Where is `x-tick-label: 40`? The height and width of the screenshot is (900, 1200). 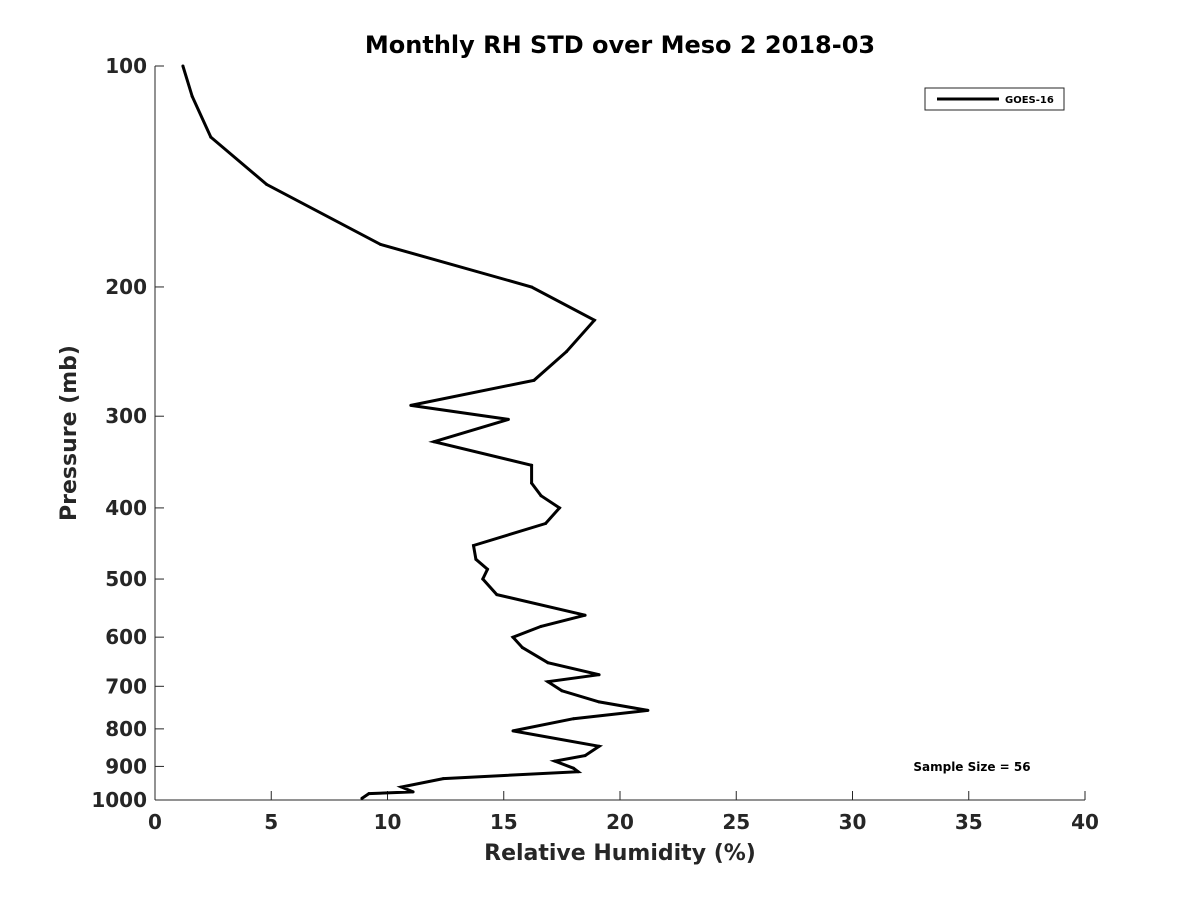 x-tick-label: 40 is located at coordinates (1085, 822).